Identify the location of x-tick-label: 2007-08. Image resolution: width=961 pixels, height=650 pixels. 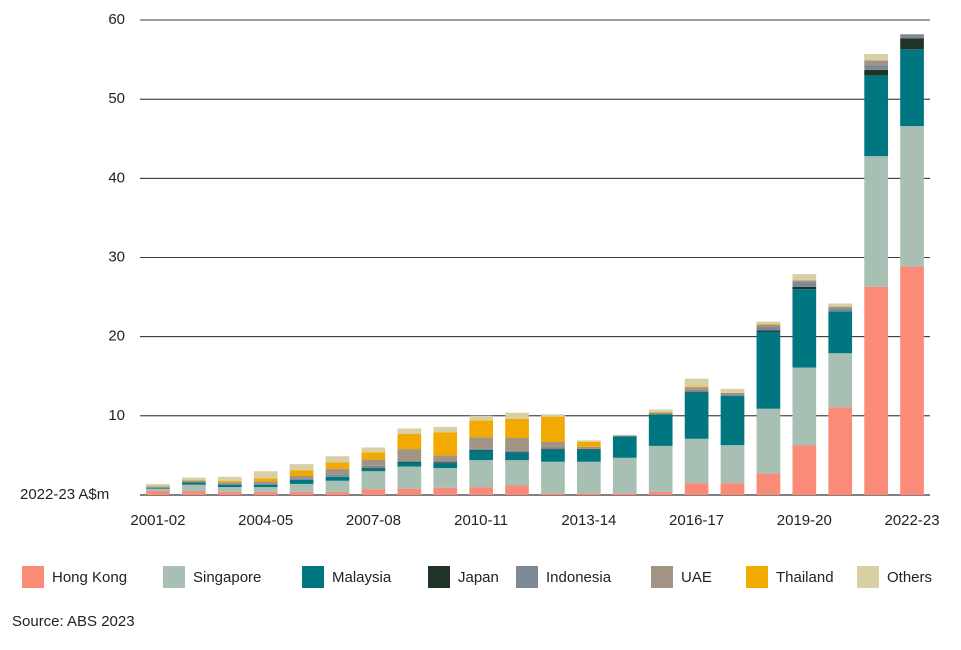
(373, 520).